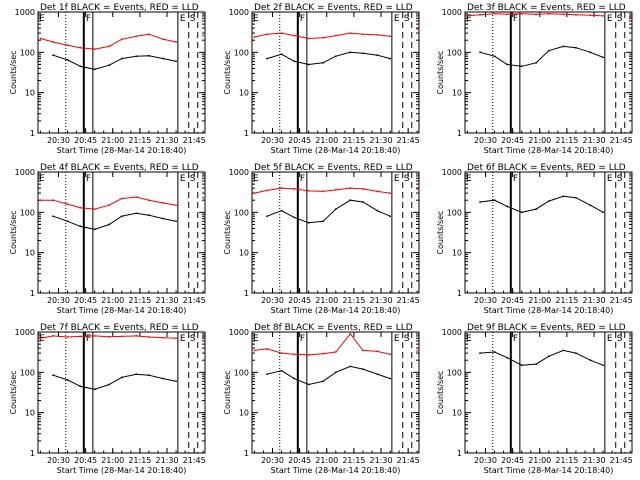 The image size is (640, 480). Describe the element at coordinates (25, 12) in the screenshot. I see `y-tick-label: 1000` at that location.